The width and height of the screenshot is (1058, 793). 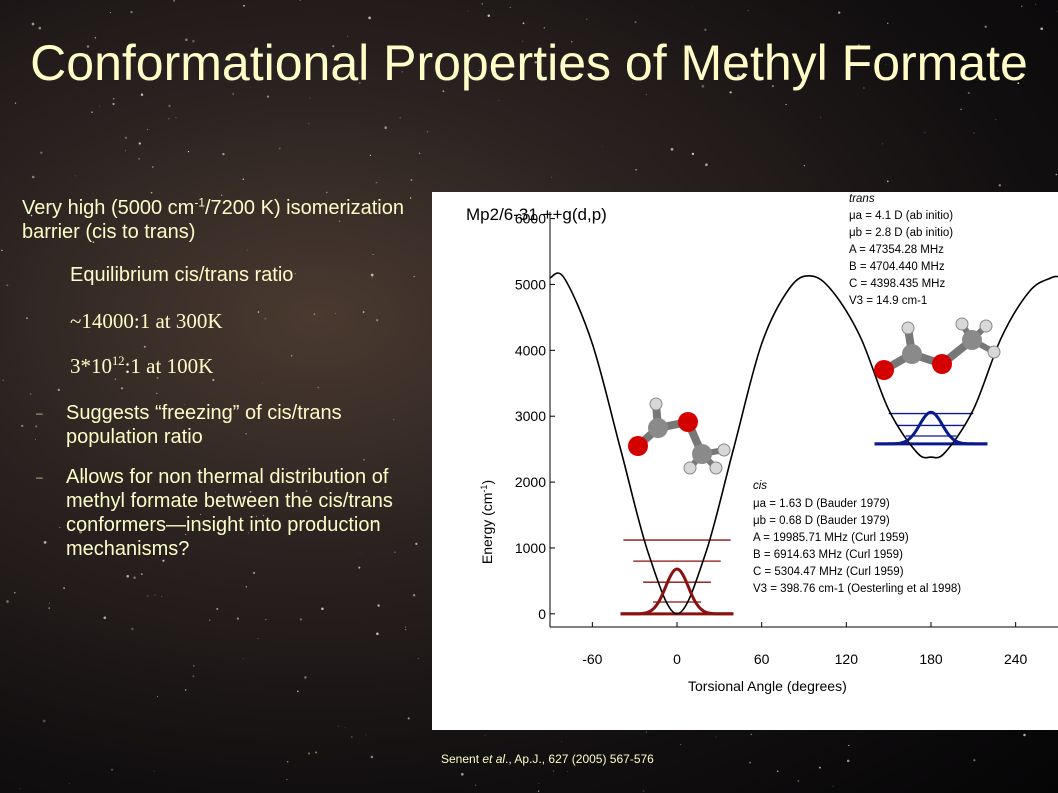 I want to click on svg-text: trans, so click(x=862, y=199).